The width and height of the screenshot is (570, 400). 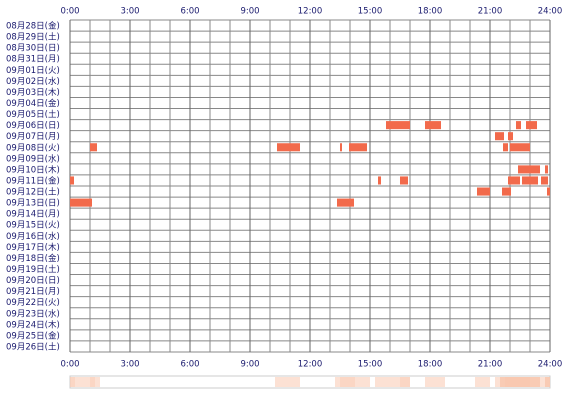 What do you see at coordinates (33, 37) in the screenshot?
I see `row-label: 08月29日(土)` at bounding box center [33, 37].